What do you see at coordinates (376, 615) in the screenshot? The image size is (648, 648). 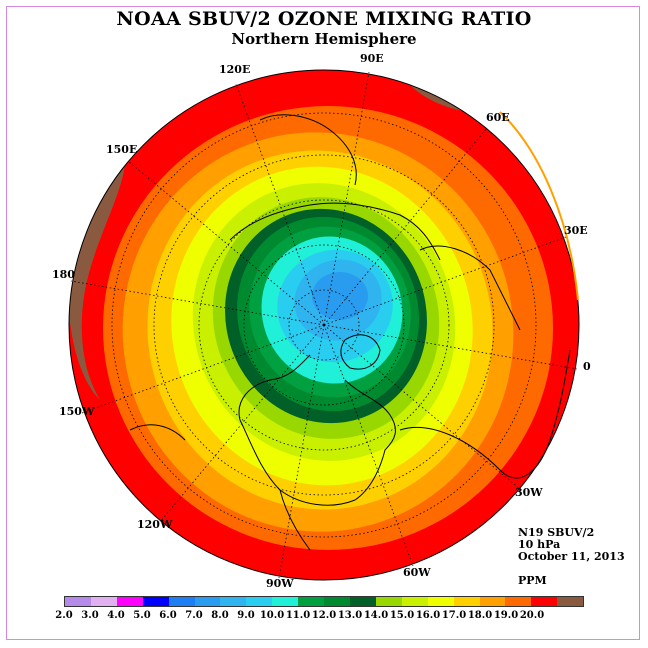 I see `colorbar-tick-label: 14.0` at bounding box center [376, 615].